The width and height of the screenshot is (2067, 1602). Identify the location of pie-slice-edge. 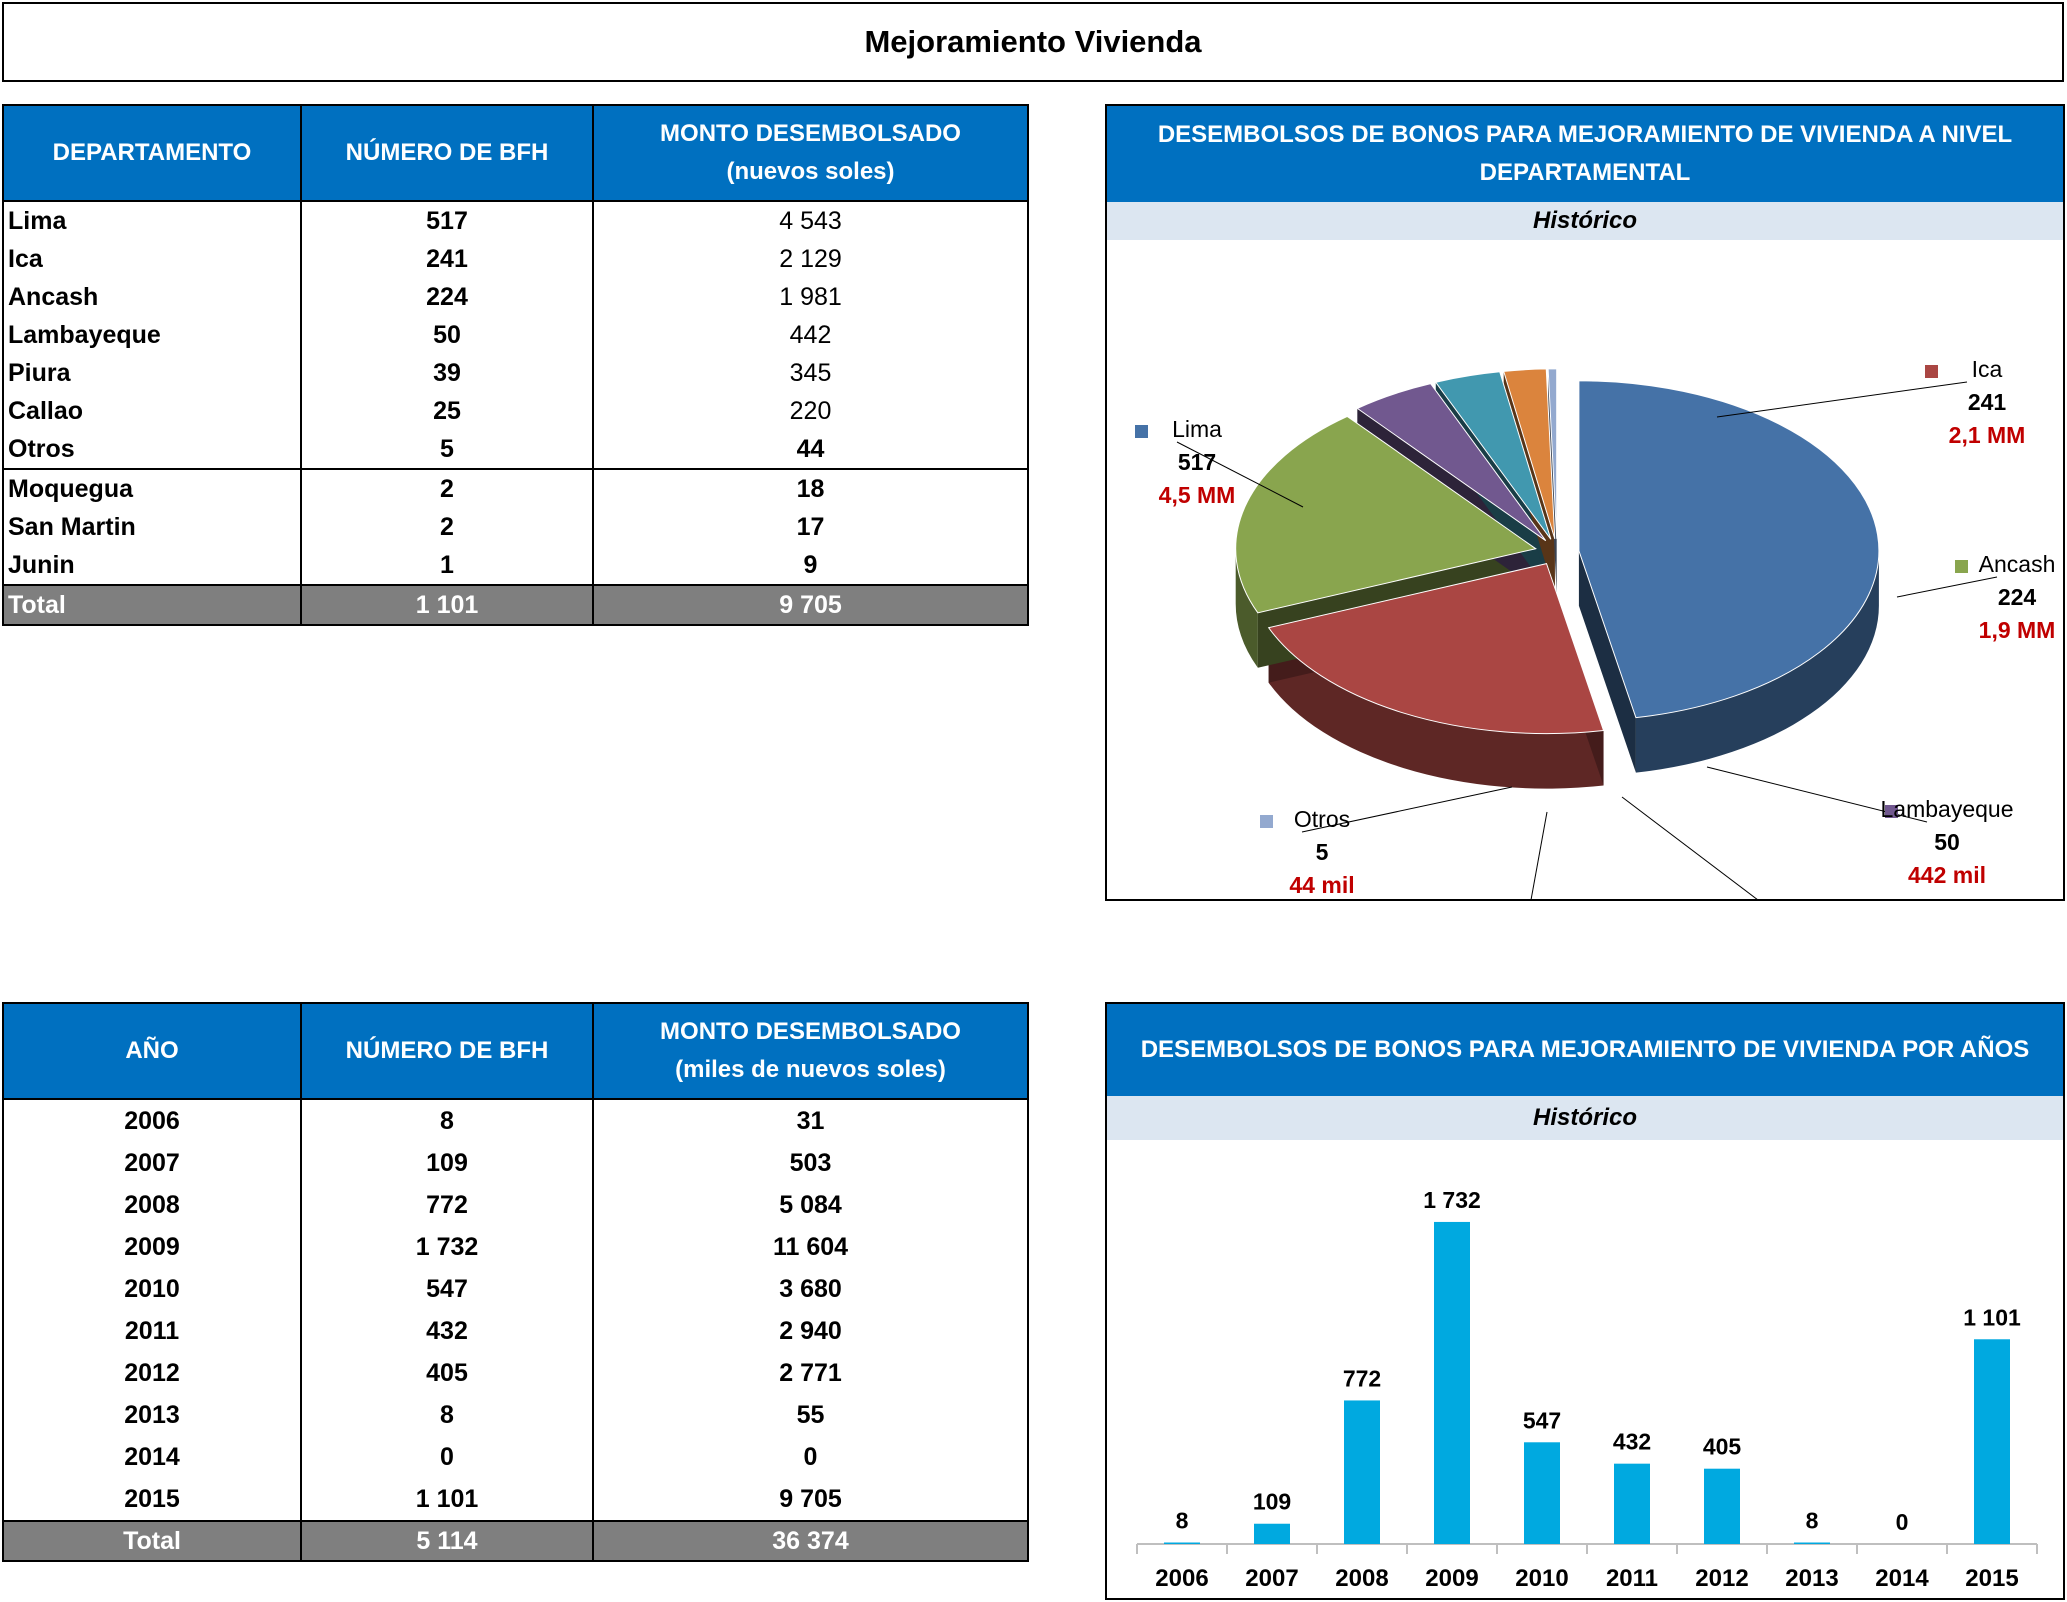
(1607, 661).